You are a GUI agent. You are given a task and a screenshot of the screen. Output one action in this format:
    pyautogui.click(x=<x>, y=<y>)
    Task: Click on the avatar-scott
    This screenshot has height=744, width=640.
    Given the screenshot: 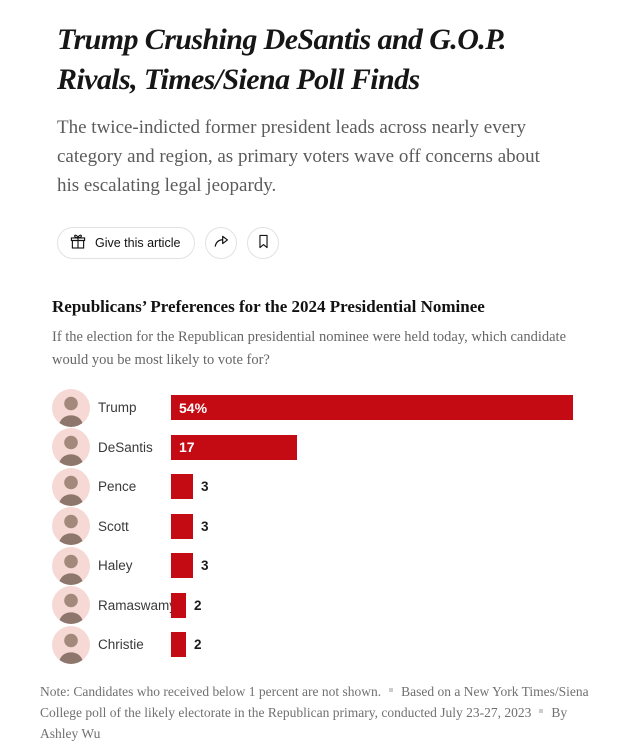 What is the action you would take?
    pyautogui.click(x=71, y=526)
    